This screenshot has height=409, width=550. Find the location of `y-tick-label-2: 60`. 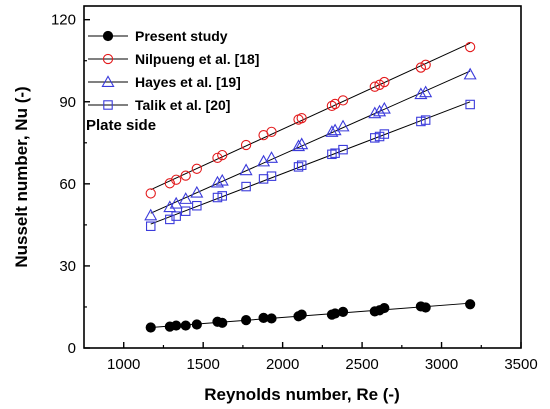

y-tick-label-2: 60 is located at coordinates (67, 184).